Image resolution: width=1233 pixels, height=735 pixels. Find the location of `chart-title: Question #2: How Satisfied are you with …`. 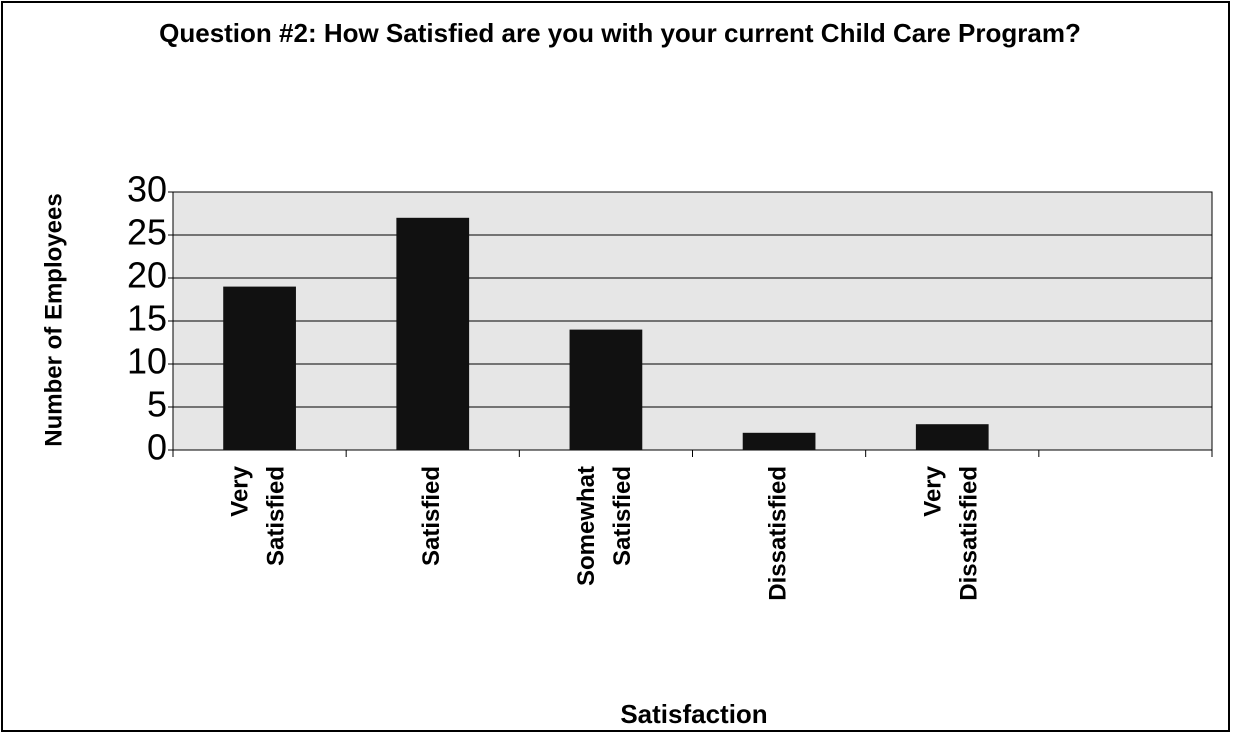

chart-title: Question #2: How Satisfied are you with … is located at coordinates (620, 33).